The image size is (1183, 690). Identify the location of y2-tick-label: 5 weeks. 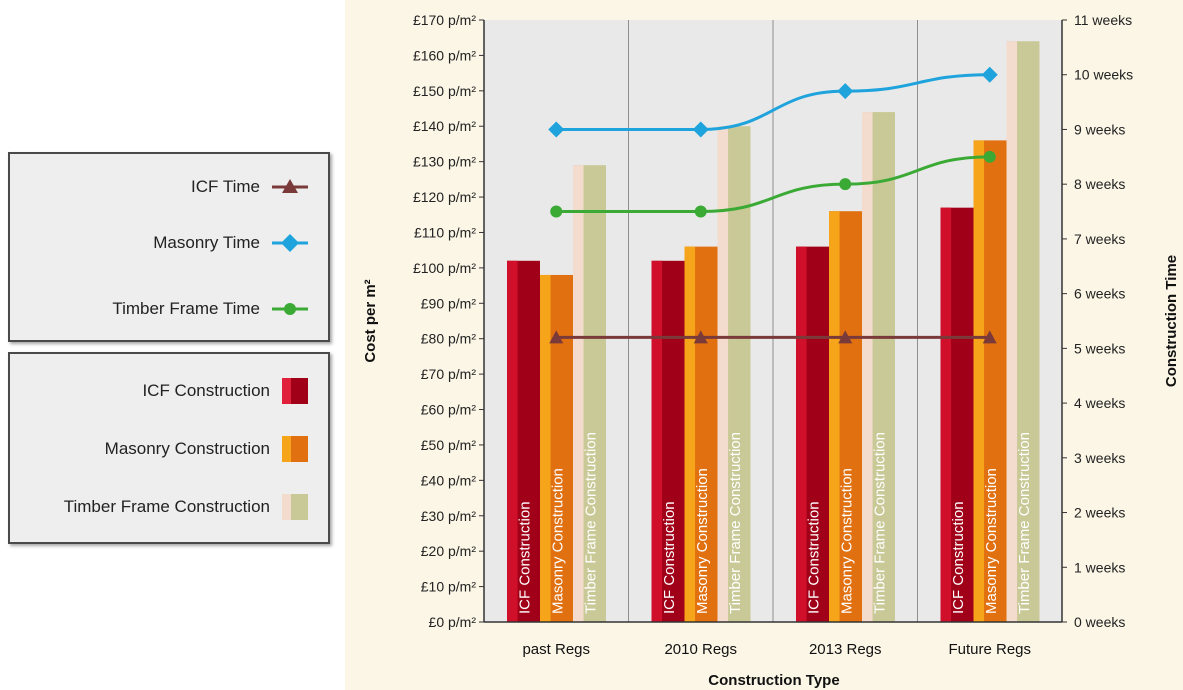
(1099, 348).